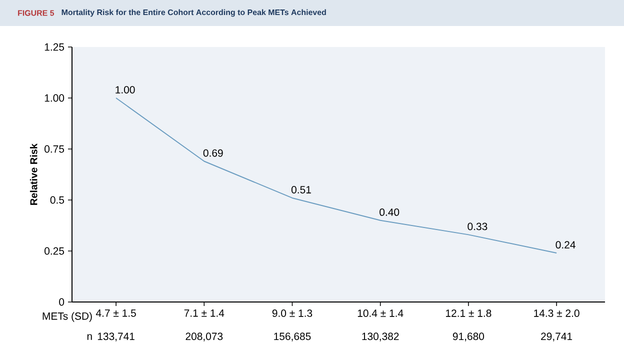 The height and width of the screenshot is (350, 624). What do you see at coordinates (566, 245) in the screenshot?
I see `data-label: 0.24` at bounding box center [566, 245].